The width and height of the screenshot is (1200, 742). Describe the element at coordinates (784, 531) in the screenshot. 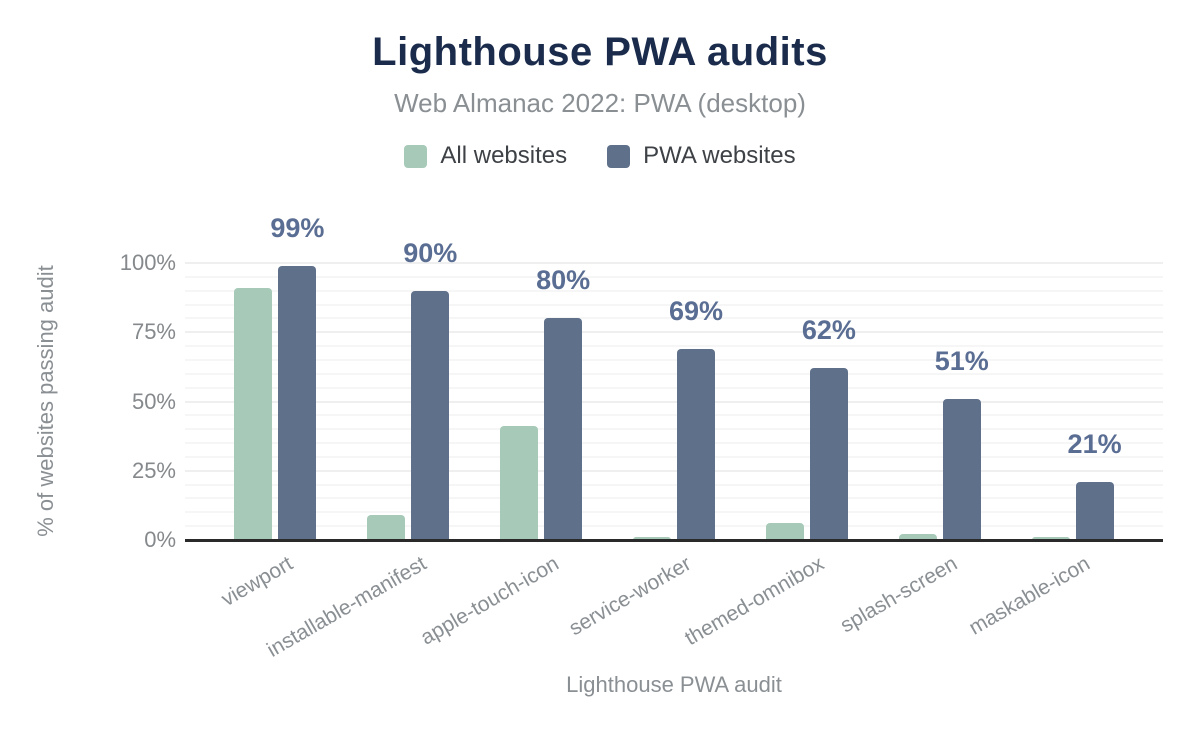

I see `bar-all-websites-themed-omnibox` at that location.